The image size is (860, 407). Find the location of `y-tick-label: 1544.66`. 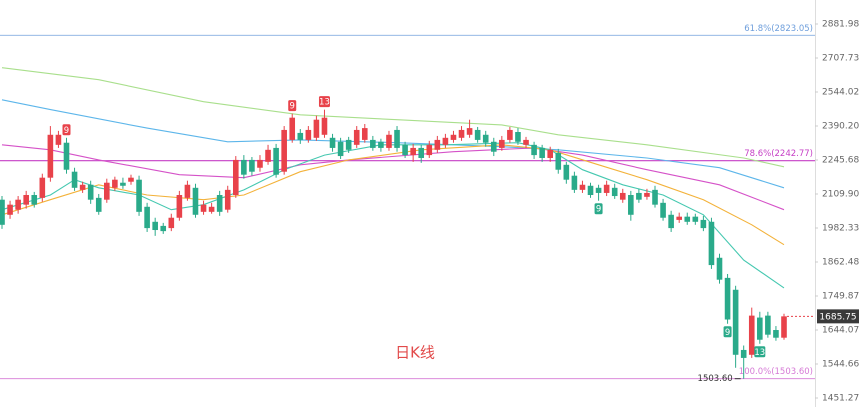

y-tick-label: 1544.66 is located at coordinates (840, 365).